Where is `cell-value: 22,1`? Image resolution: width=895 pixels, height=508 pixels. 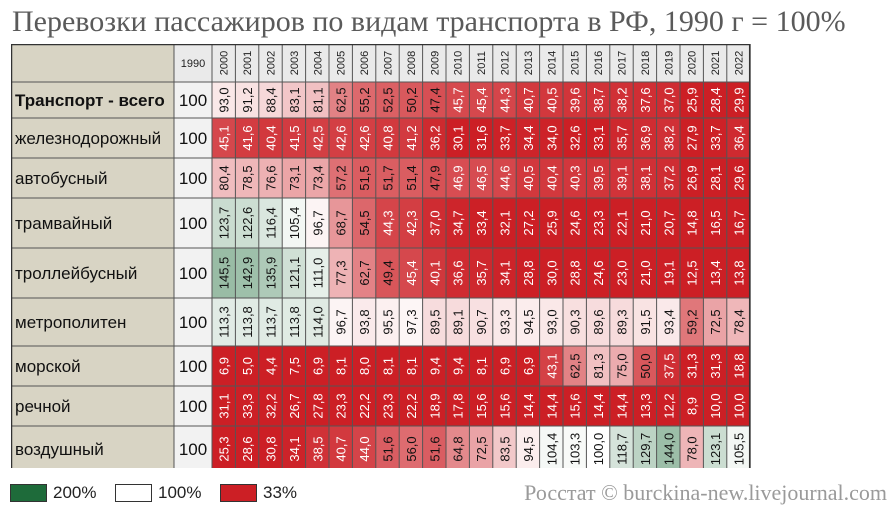 cell-value: 22,1 is located at coordinates (622, 222).